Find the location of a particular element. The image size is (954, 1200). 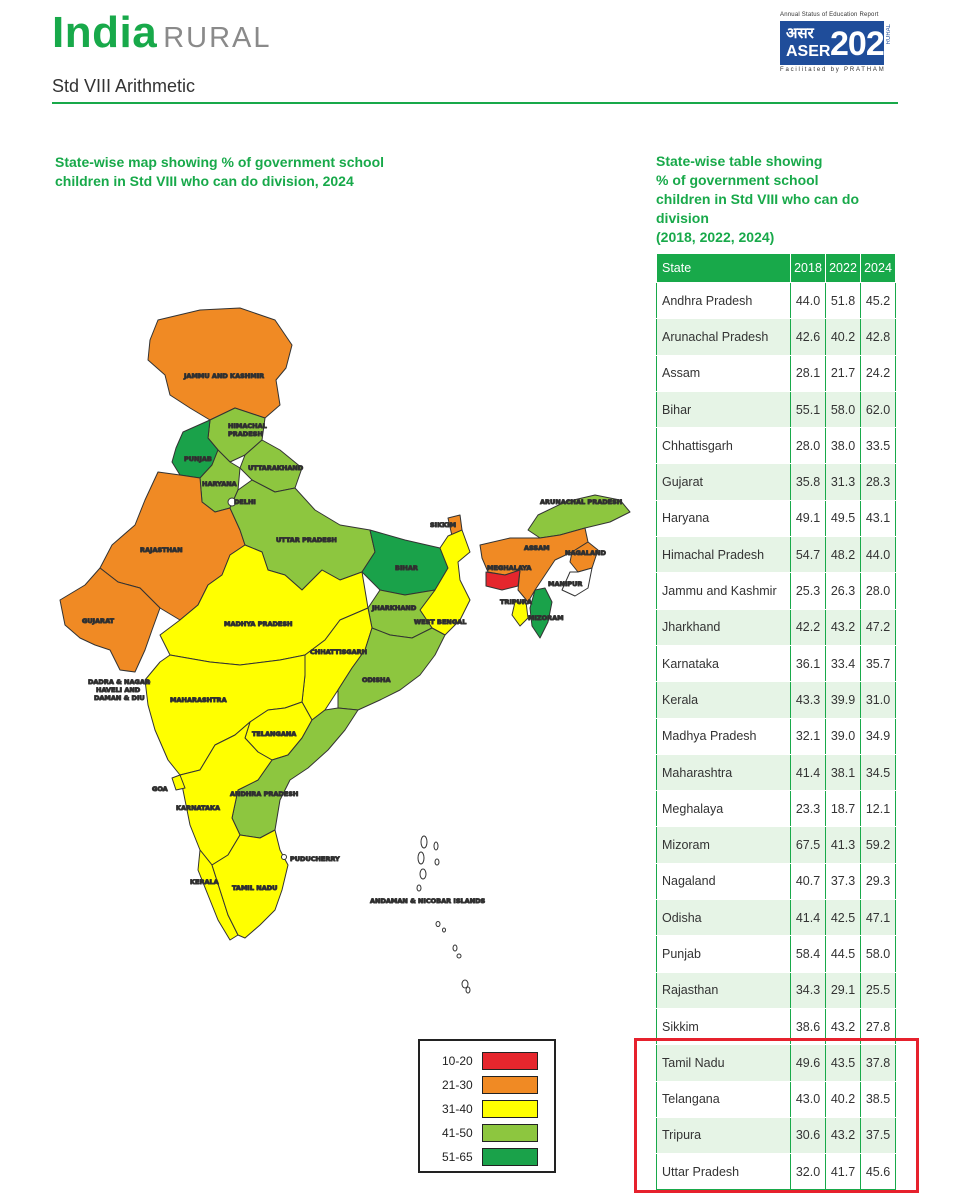

label-cg: CHHATTISGARH is located at coordinates (338, 652).